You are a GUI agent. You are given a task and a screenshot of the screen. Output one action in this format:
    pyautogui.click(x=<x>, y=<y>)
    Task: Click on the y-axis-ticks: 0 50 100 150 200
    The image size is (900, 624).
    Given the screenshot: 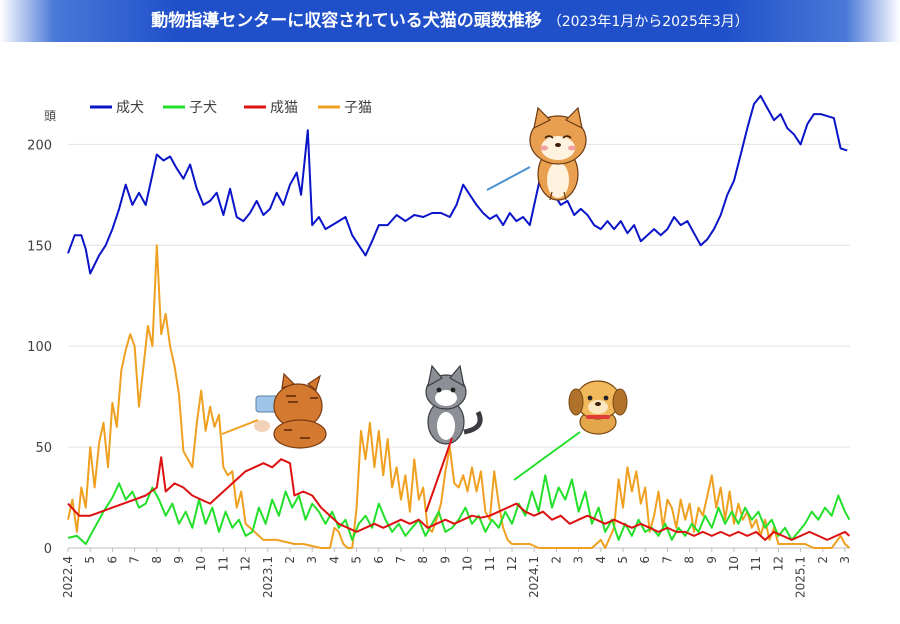 What is the action you would take?
    pyautogui.click(x=39, y=347)
    